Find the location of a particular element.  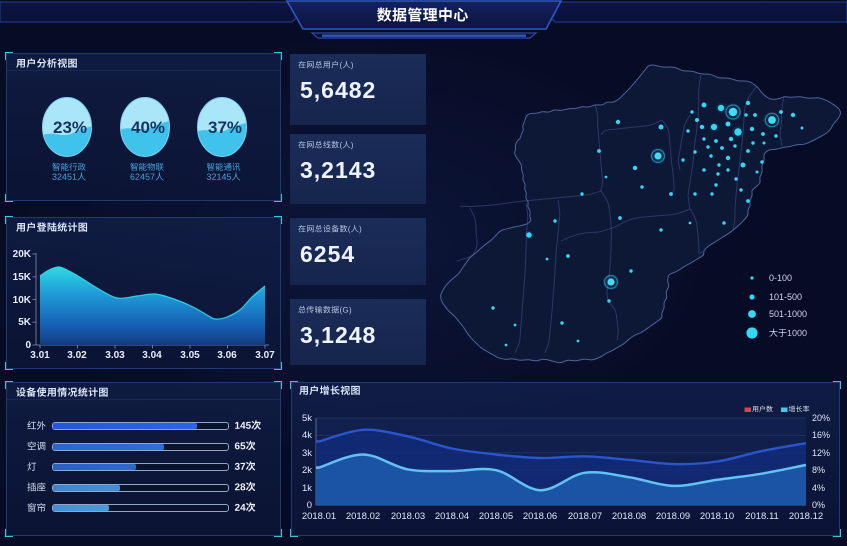

svg-text: 0% is located at coordinates (818, 505).